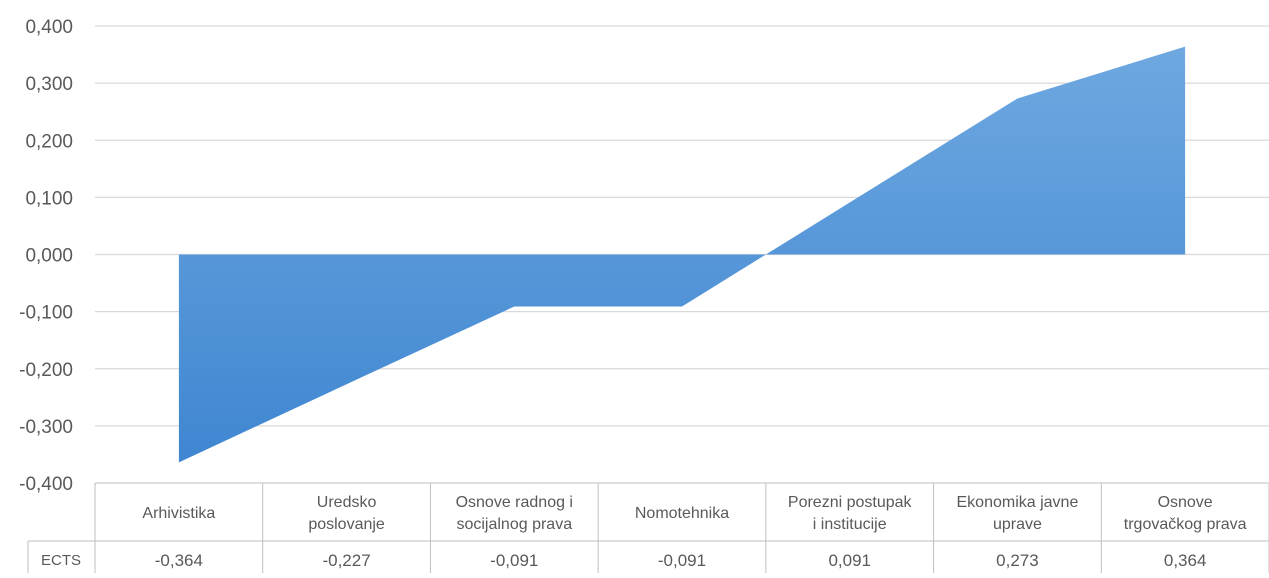 The image size is (1269, 578). I want to click on category-label: poslovanje, so click(346, 524).